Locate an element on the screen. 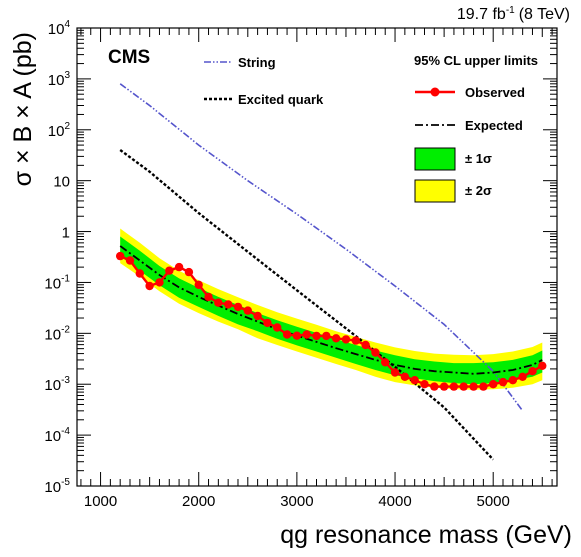  y-tick-label: 10⁻¹ is located at coordinates (57, 282).